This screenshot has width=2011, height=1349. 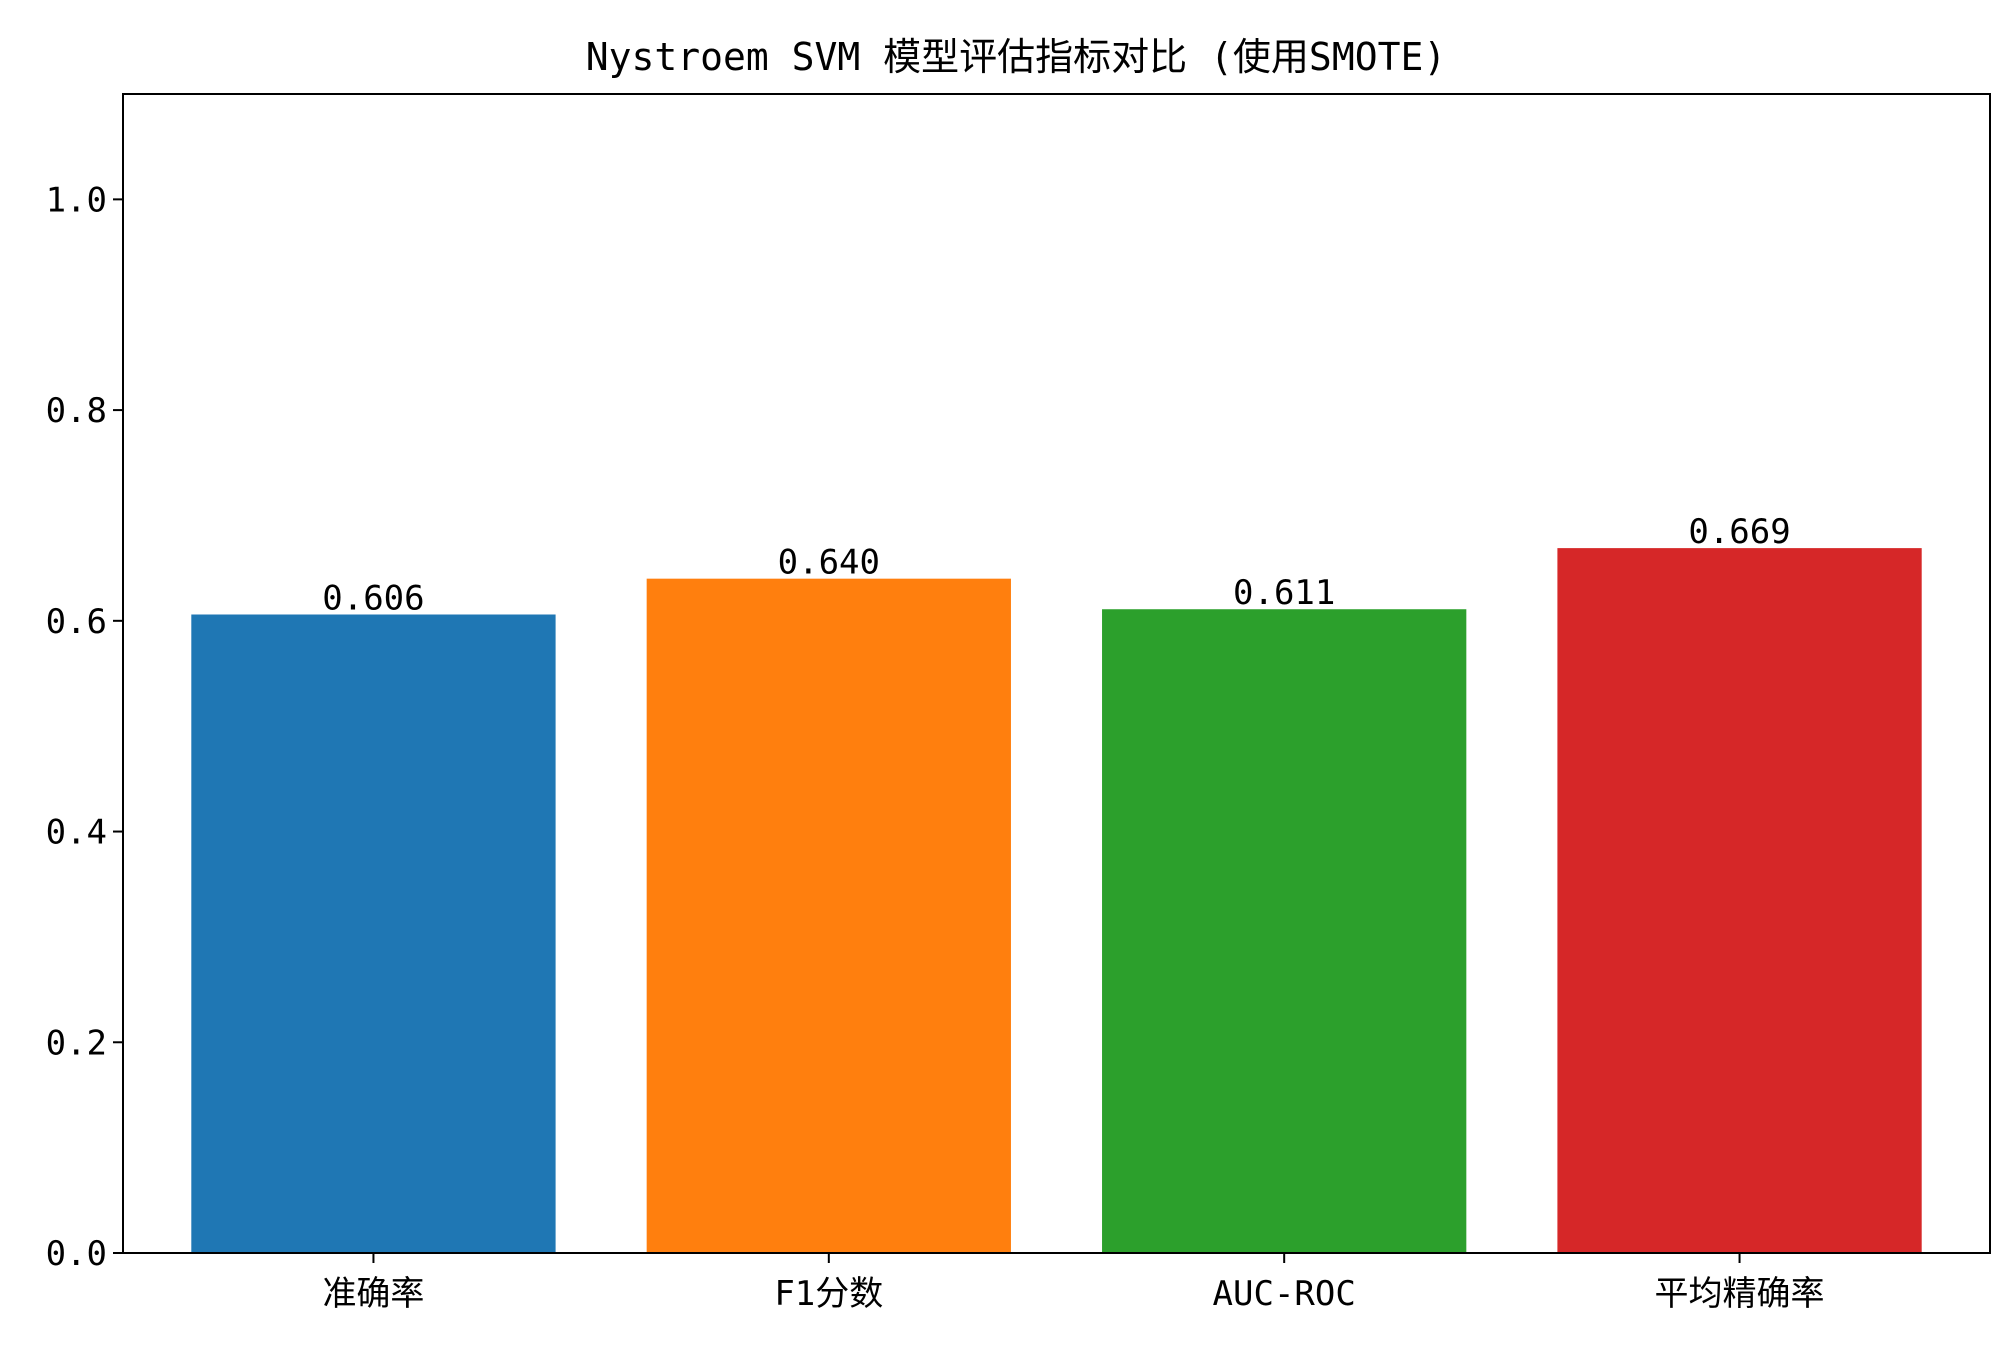 What do you see at coordinates (373, 598) in the screenshot?
I see `data-label-1: 0.606` at bounding box center [373, 598].